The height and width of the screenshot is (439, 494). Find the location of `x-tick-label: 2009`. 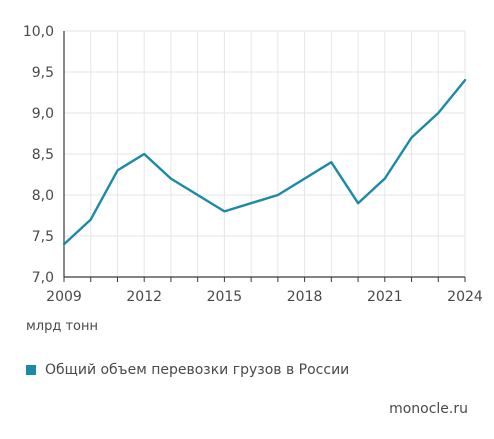

x-tick-label: 2009 is located at coordinates (64, 297).